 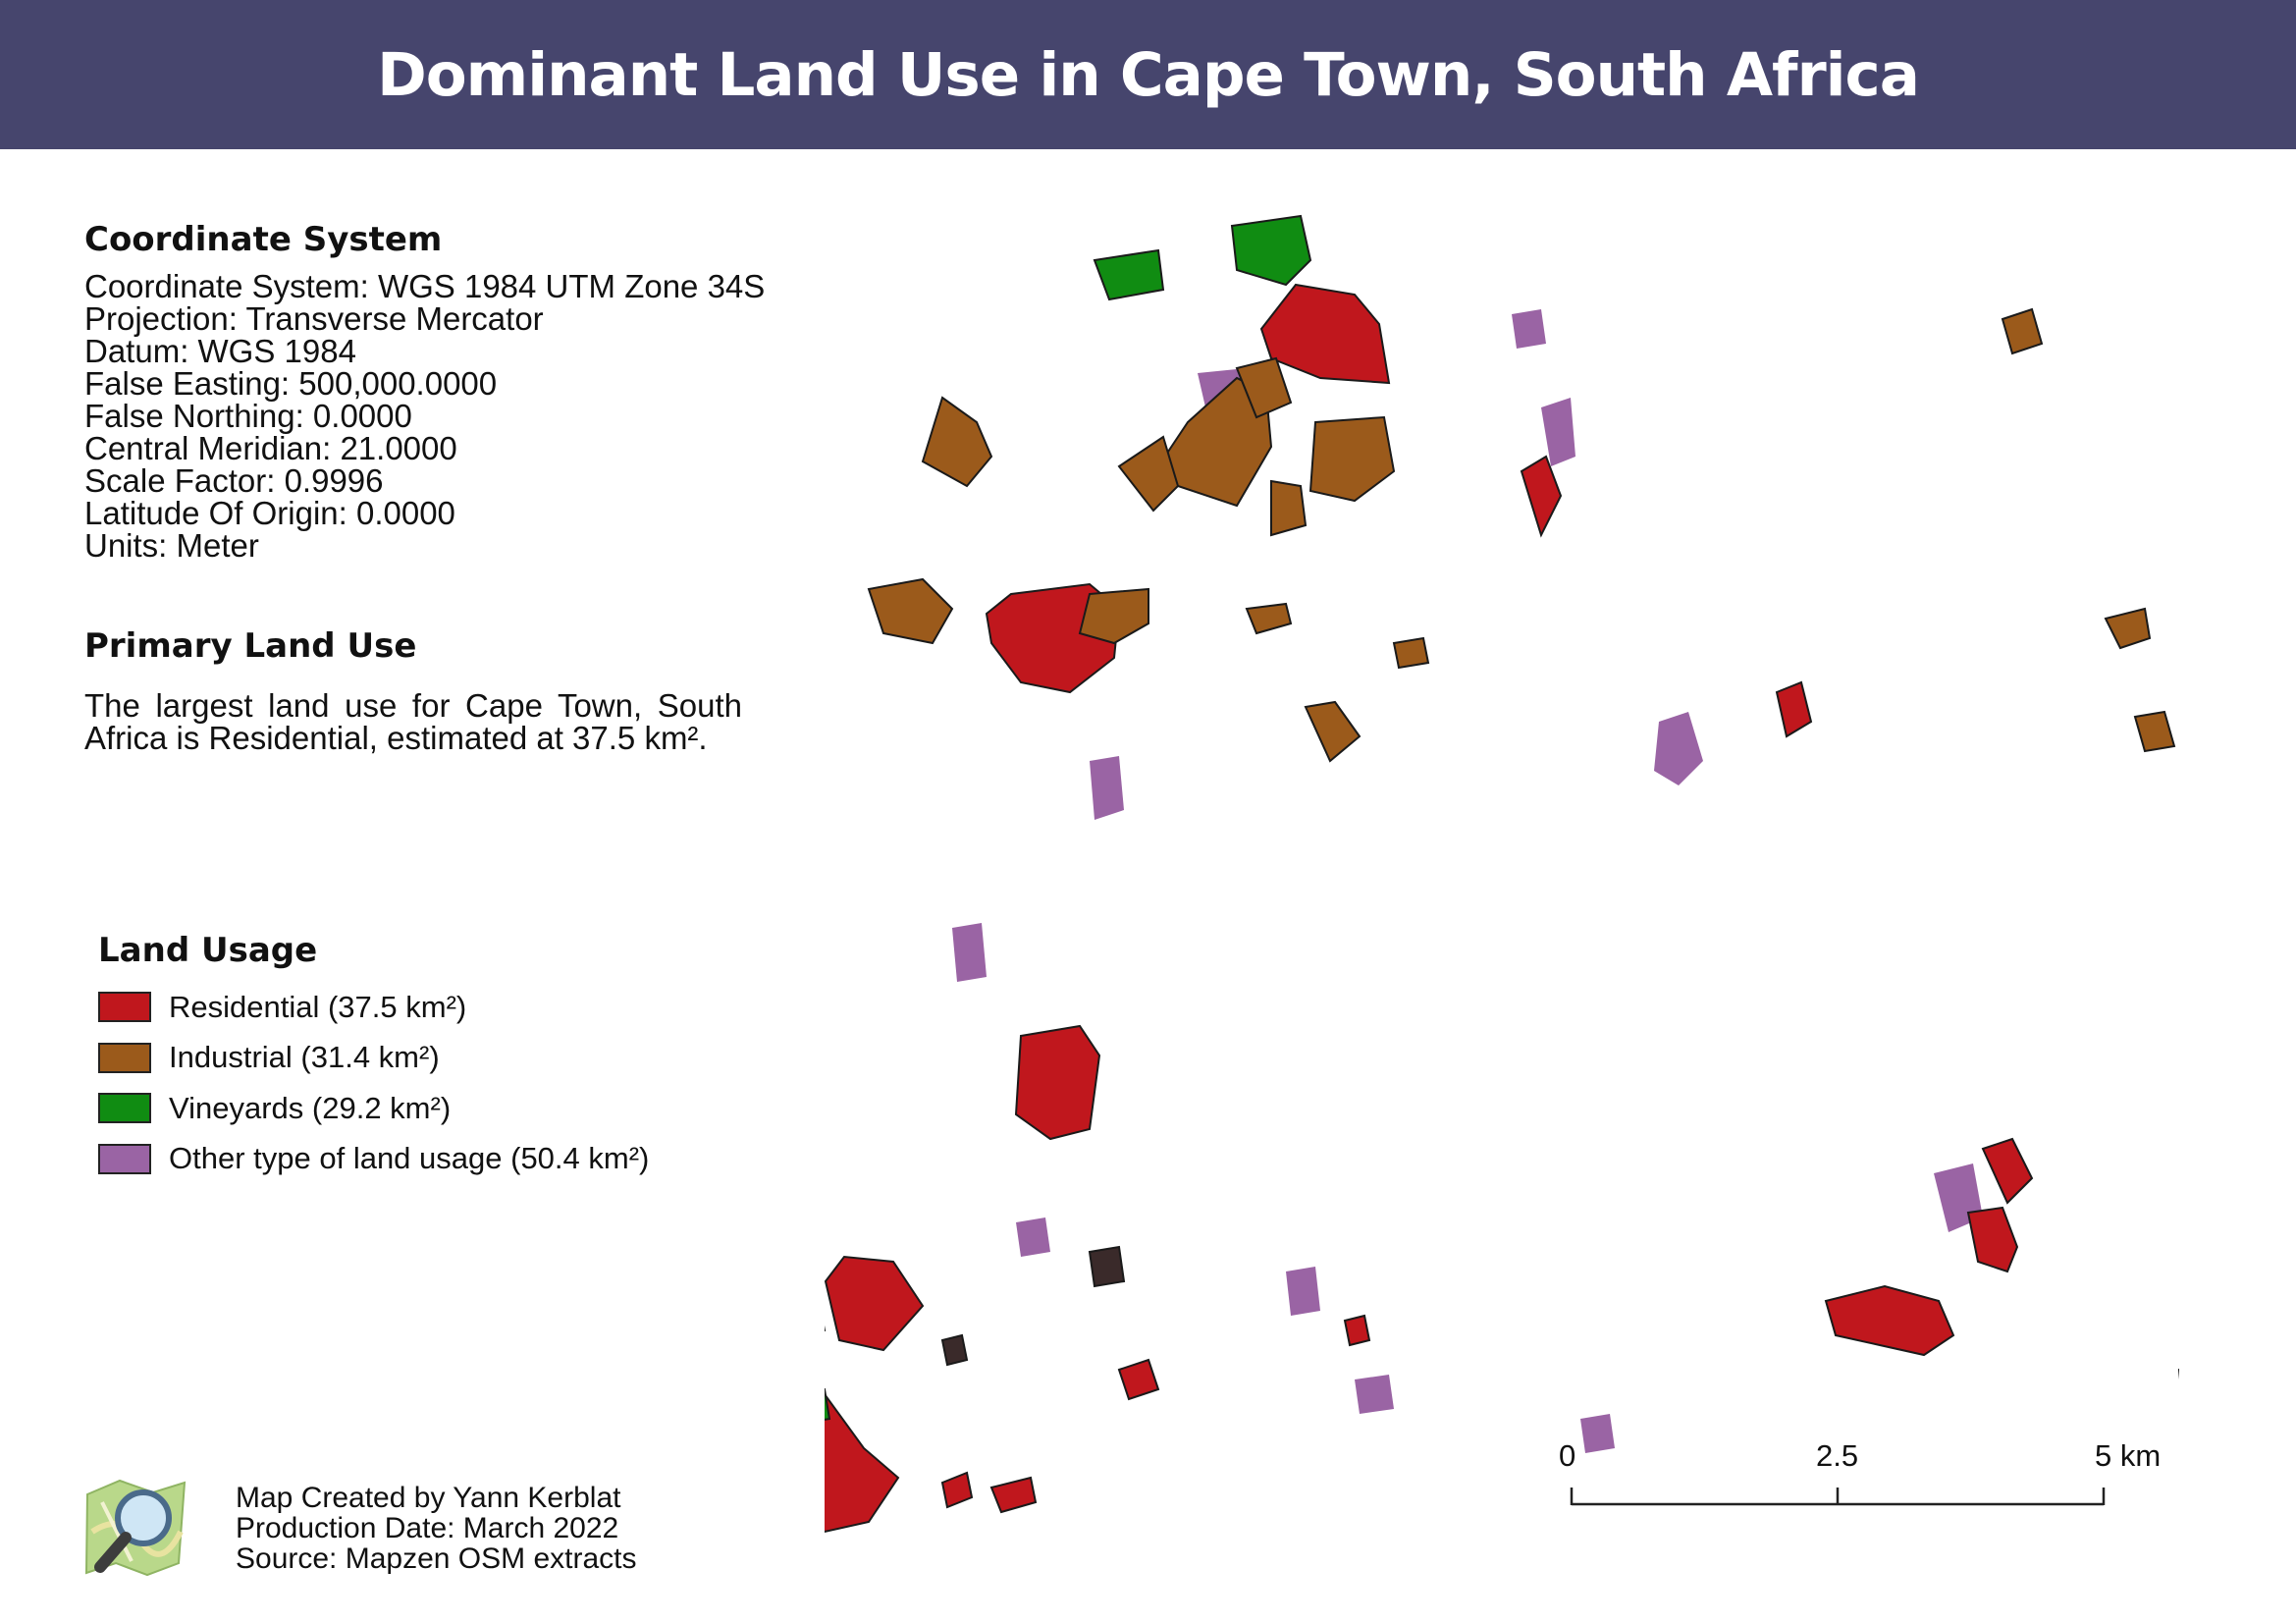 What do you see at coordinates (171, 546) in the screenshot?
I see `units-line: Units: Meter` at bounding box center [171, 546].